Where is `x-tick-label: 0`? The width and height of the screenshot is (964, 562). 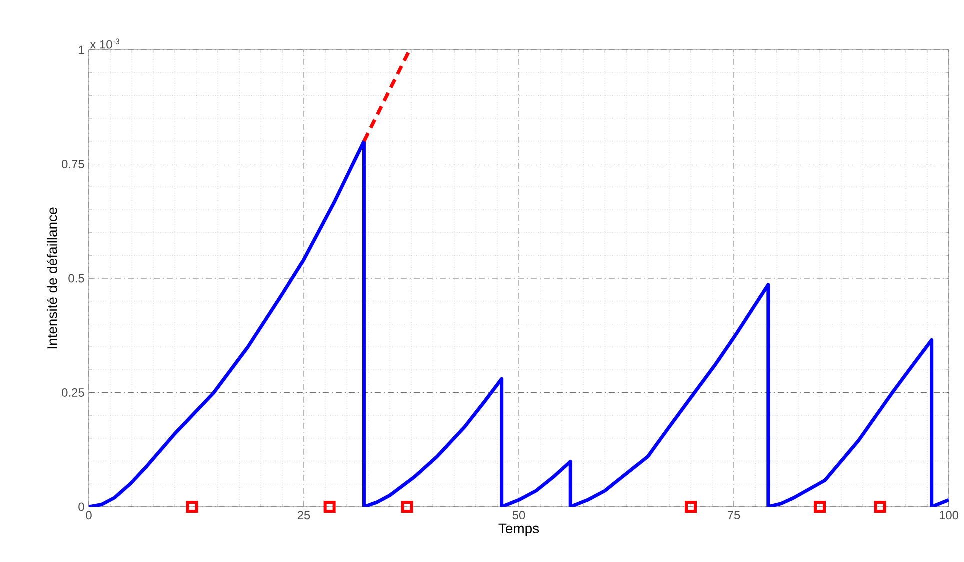
x-tick-label: 0 is located at coordinates (89, 515).